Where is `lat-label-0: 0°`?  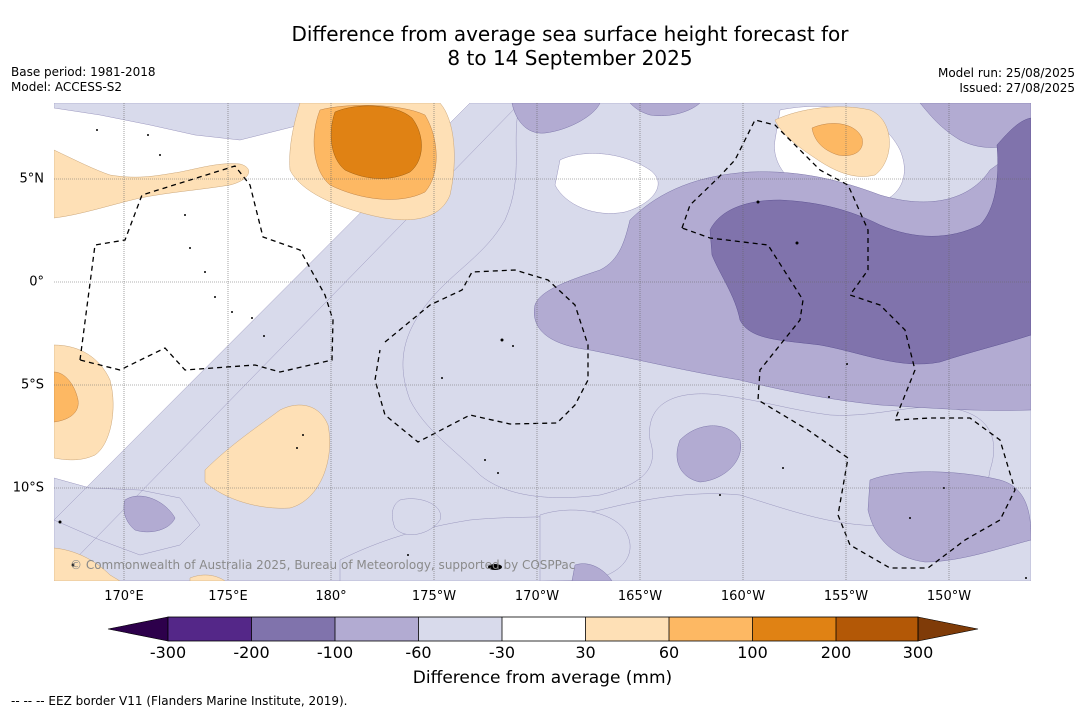 lat-label-0: 0° is located at coordinates (36, 282).